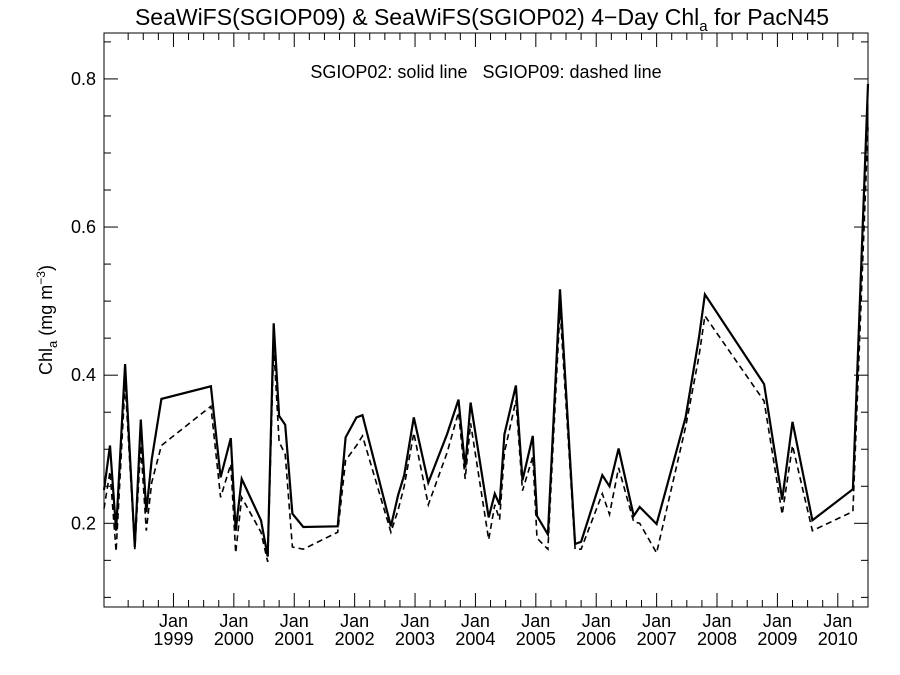  Describe the element at coordinates (536, 639) in the screenshot. I see `x-tick-year-label: 2005` at that location.